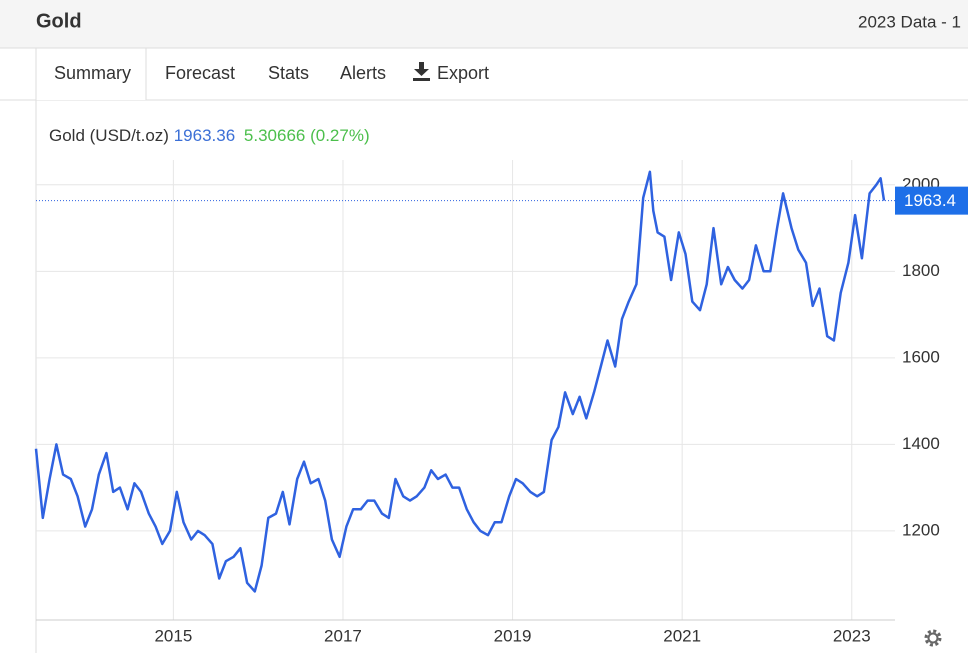 The width and height of the screenshot is (968, 658). Describe the element at coordinates (59, 21) in the screenshot. I see `page-title: Gold` at that location.